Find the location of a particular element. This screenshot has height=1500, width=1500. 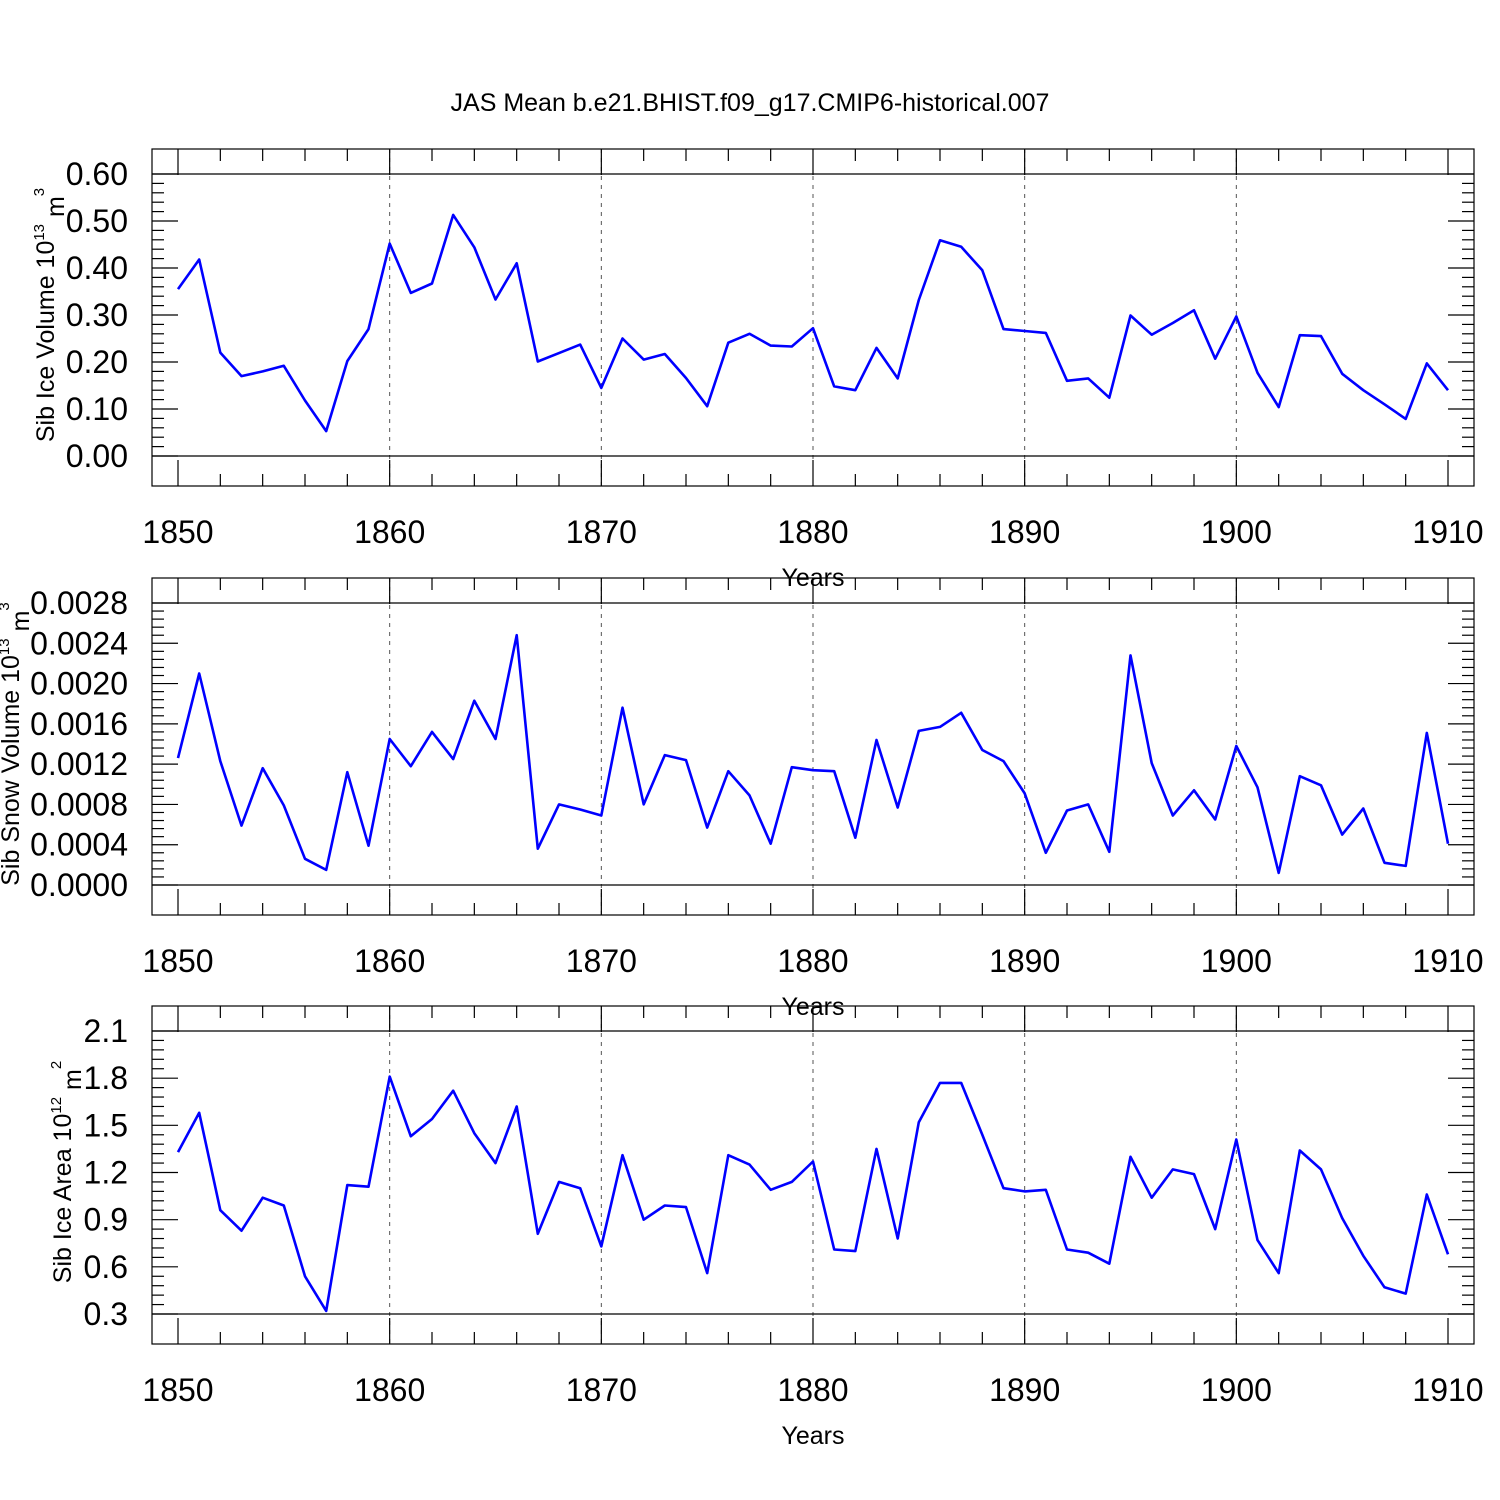

y-axis-label-main: Sib Snow Volume 10 is located at coordinates (12, 770).